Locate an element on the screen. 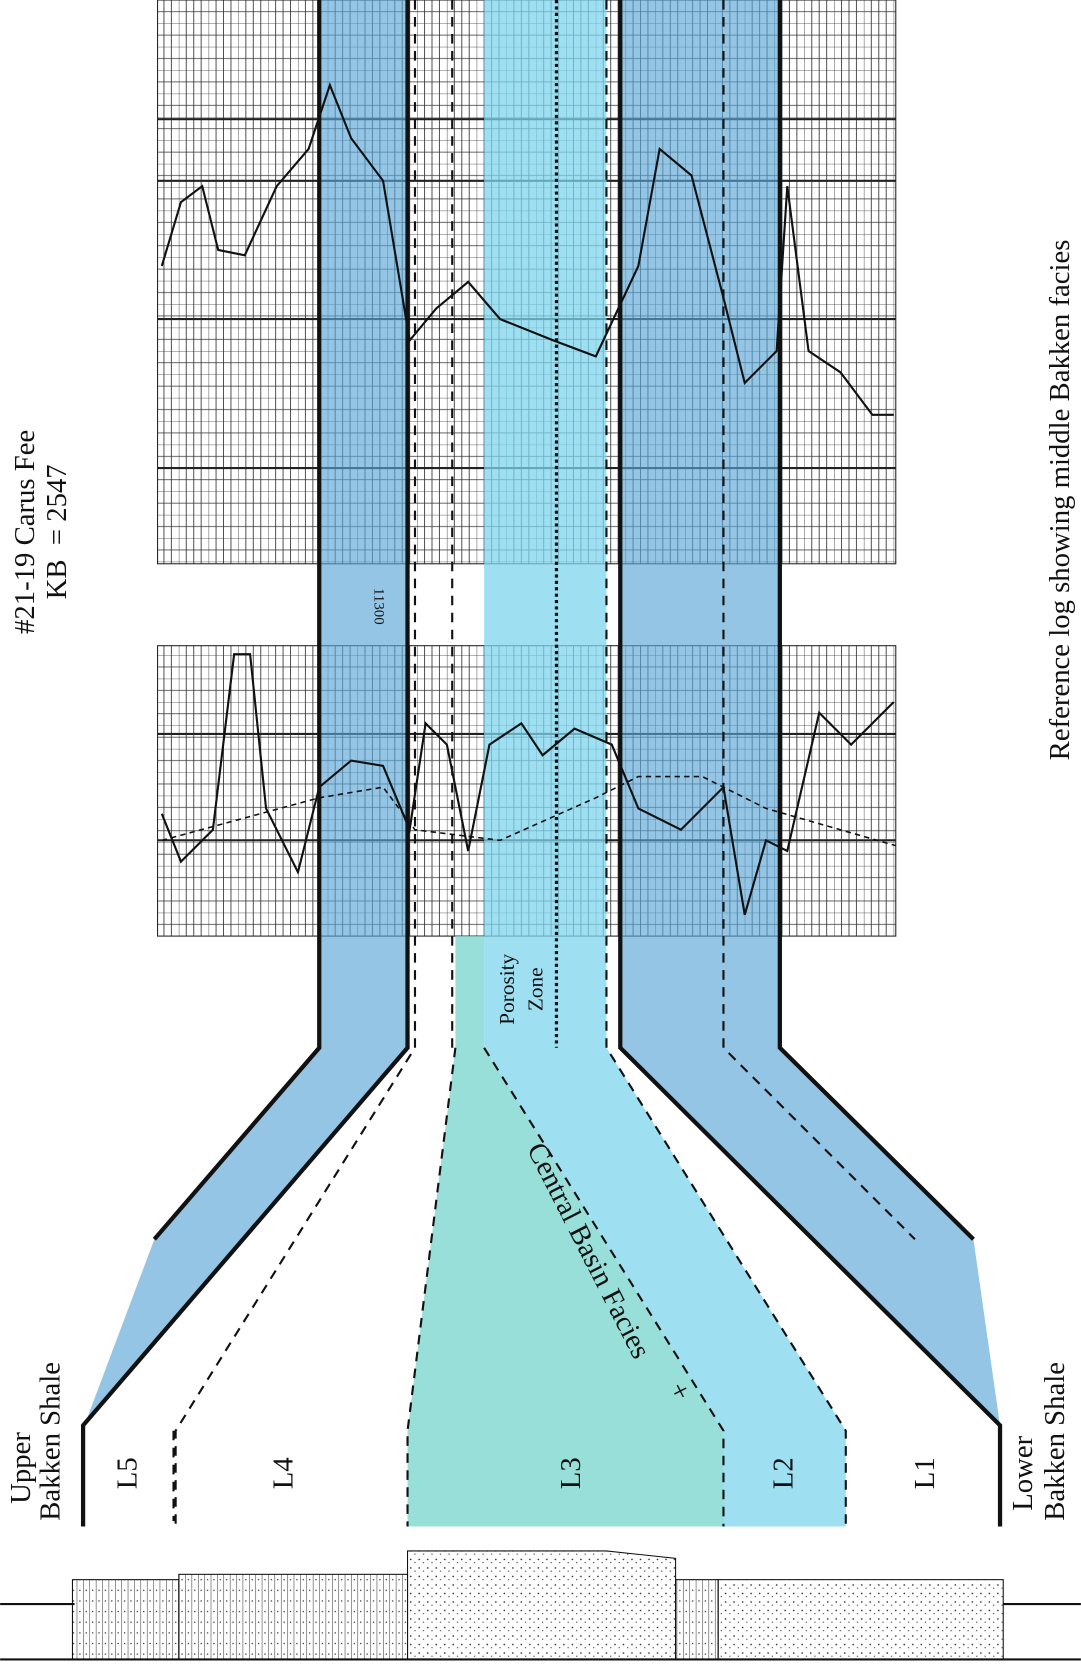 The height and width of the screenshot is (1669, 1081). log-curve-upper is located at coordinates (527, 249).